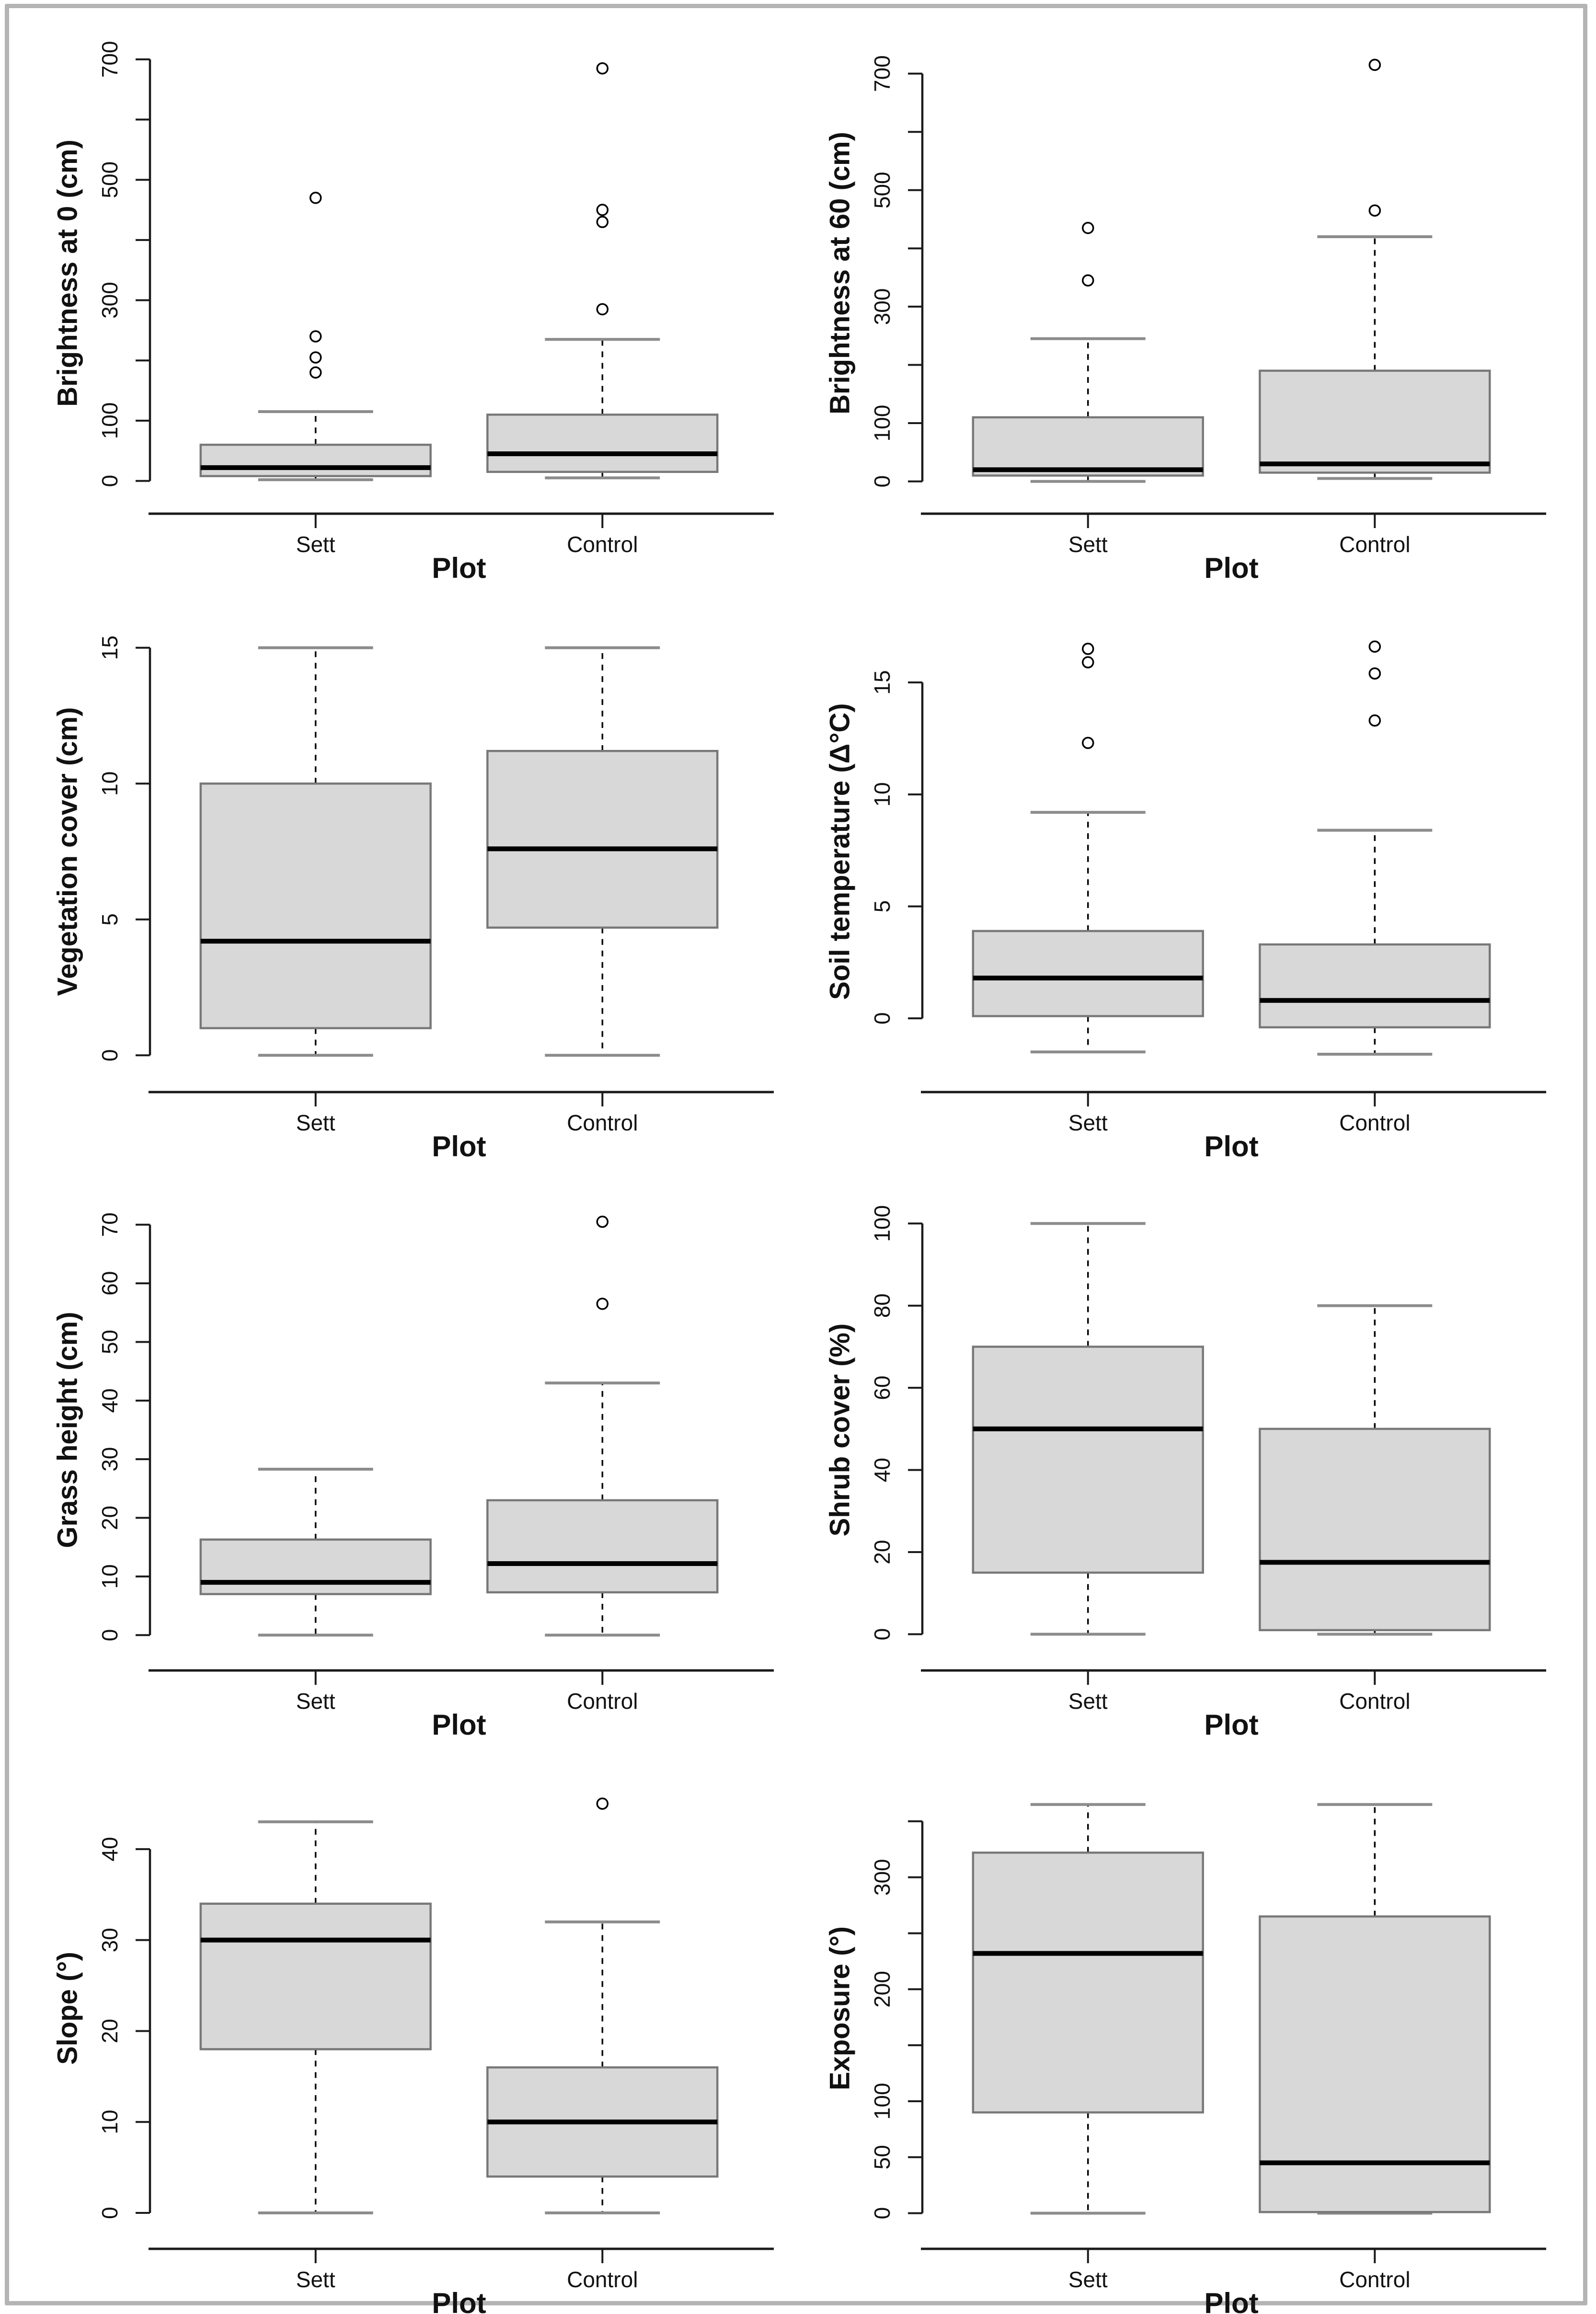 The width and height of the screenshot is (1596, 2314). Describe the element at coordinates (839, 851) in the screenshot. I see `y-axis-label: Soil temperature (Δ°C)` at that location.